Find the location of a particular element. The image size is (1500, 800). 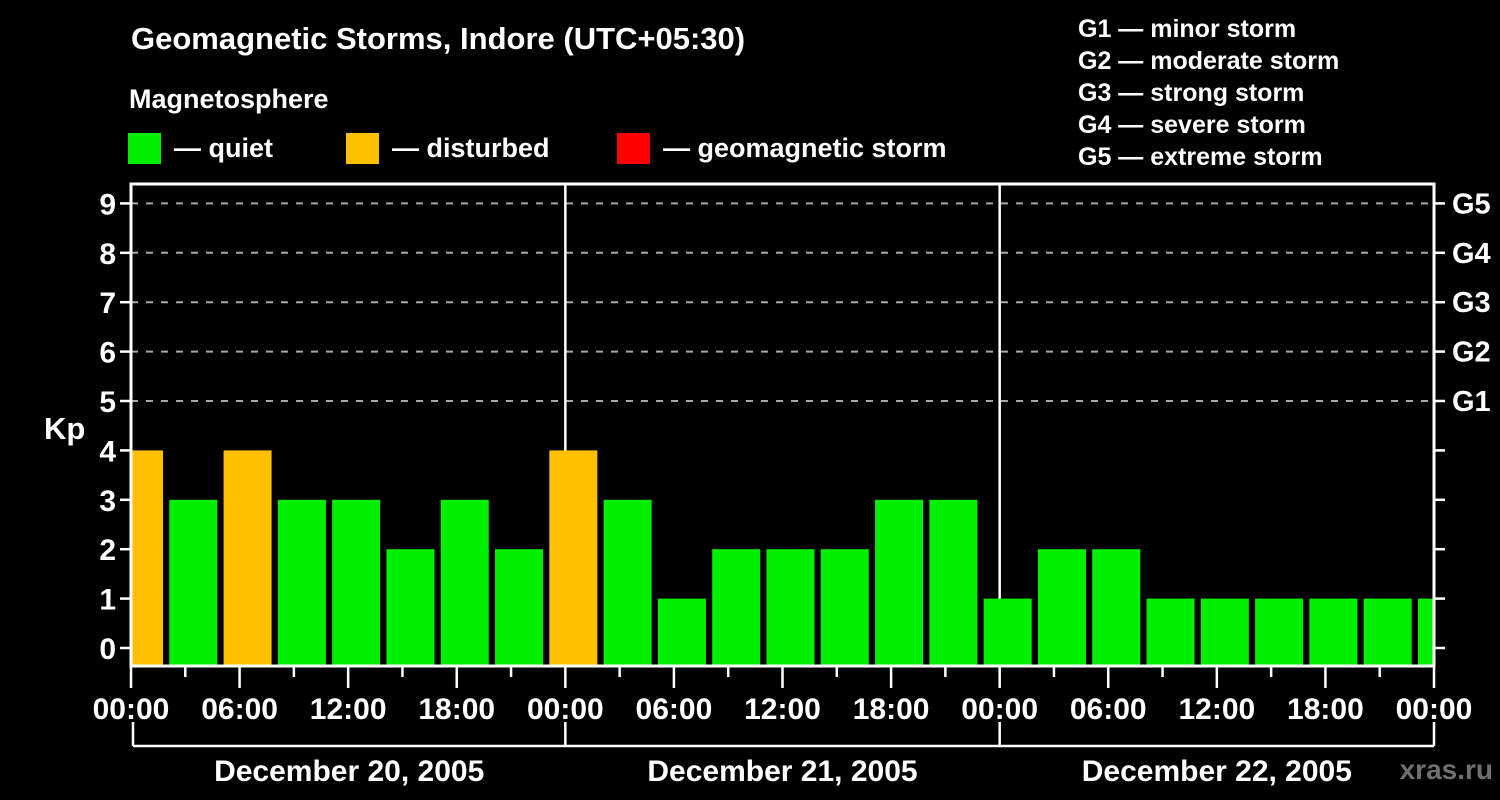

y-axis-tick-label: 4 is located at coordinates (107, 451).